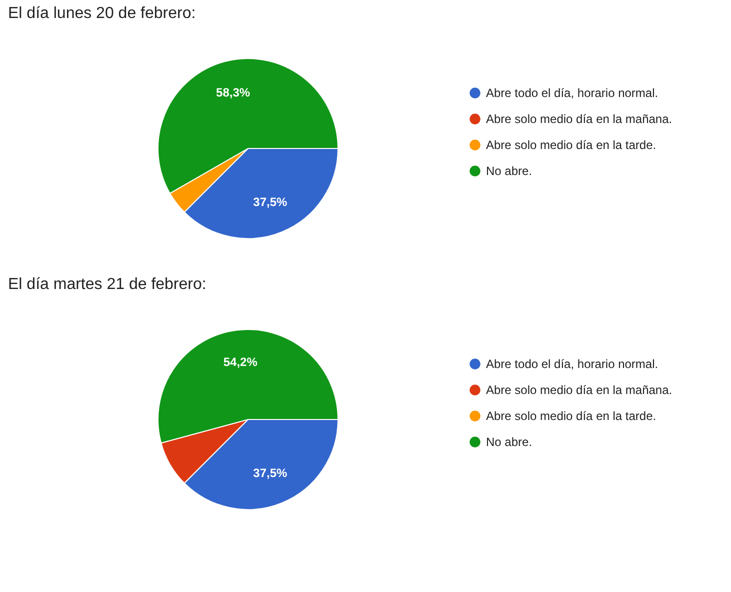 This screenshot has width=731, height=592. I want to click on data-label: 54,2%, so click(240, 362).